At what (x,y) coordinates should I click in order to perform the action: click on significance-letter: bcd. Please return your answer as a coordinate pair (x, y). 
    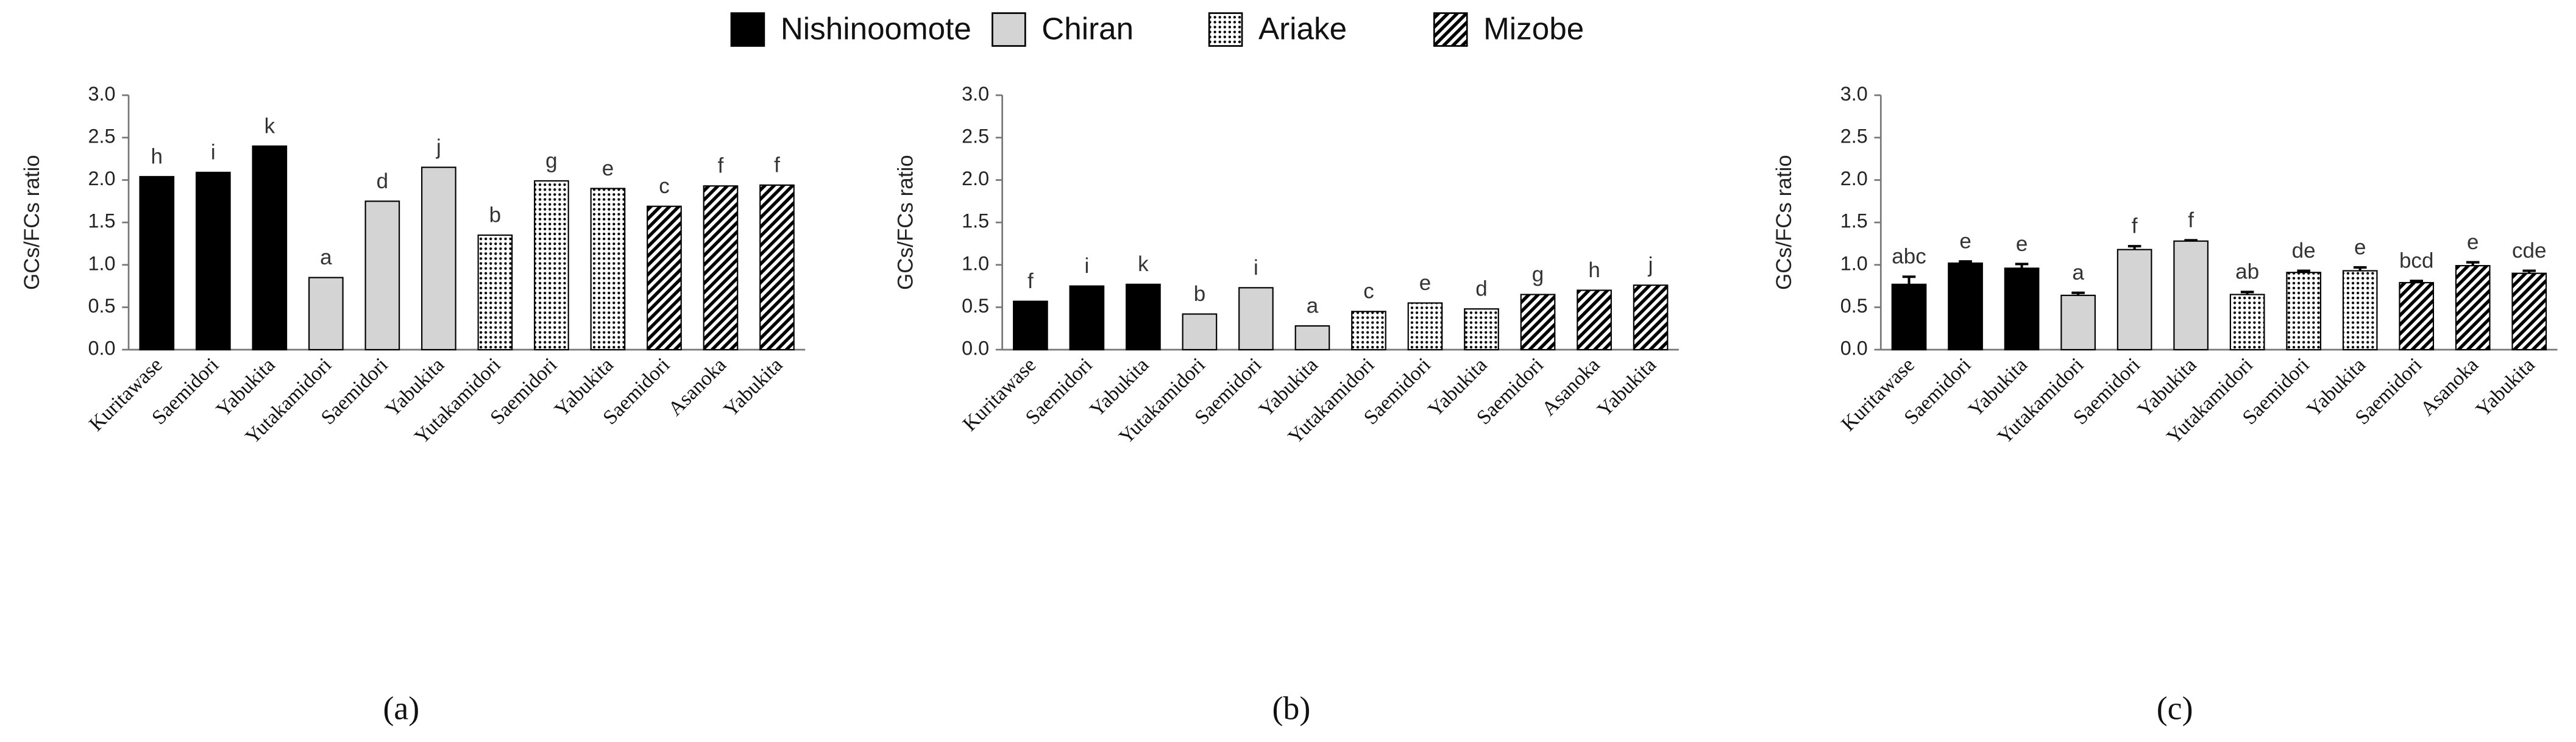
    Looking at the image, I should click on (2416, 261).